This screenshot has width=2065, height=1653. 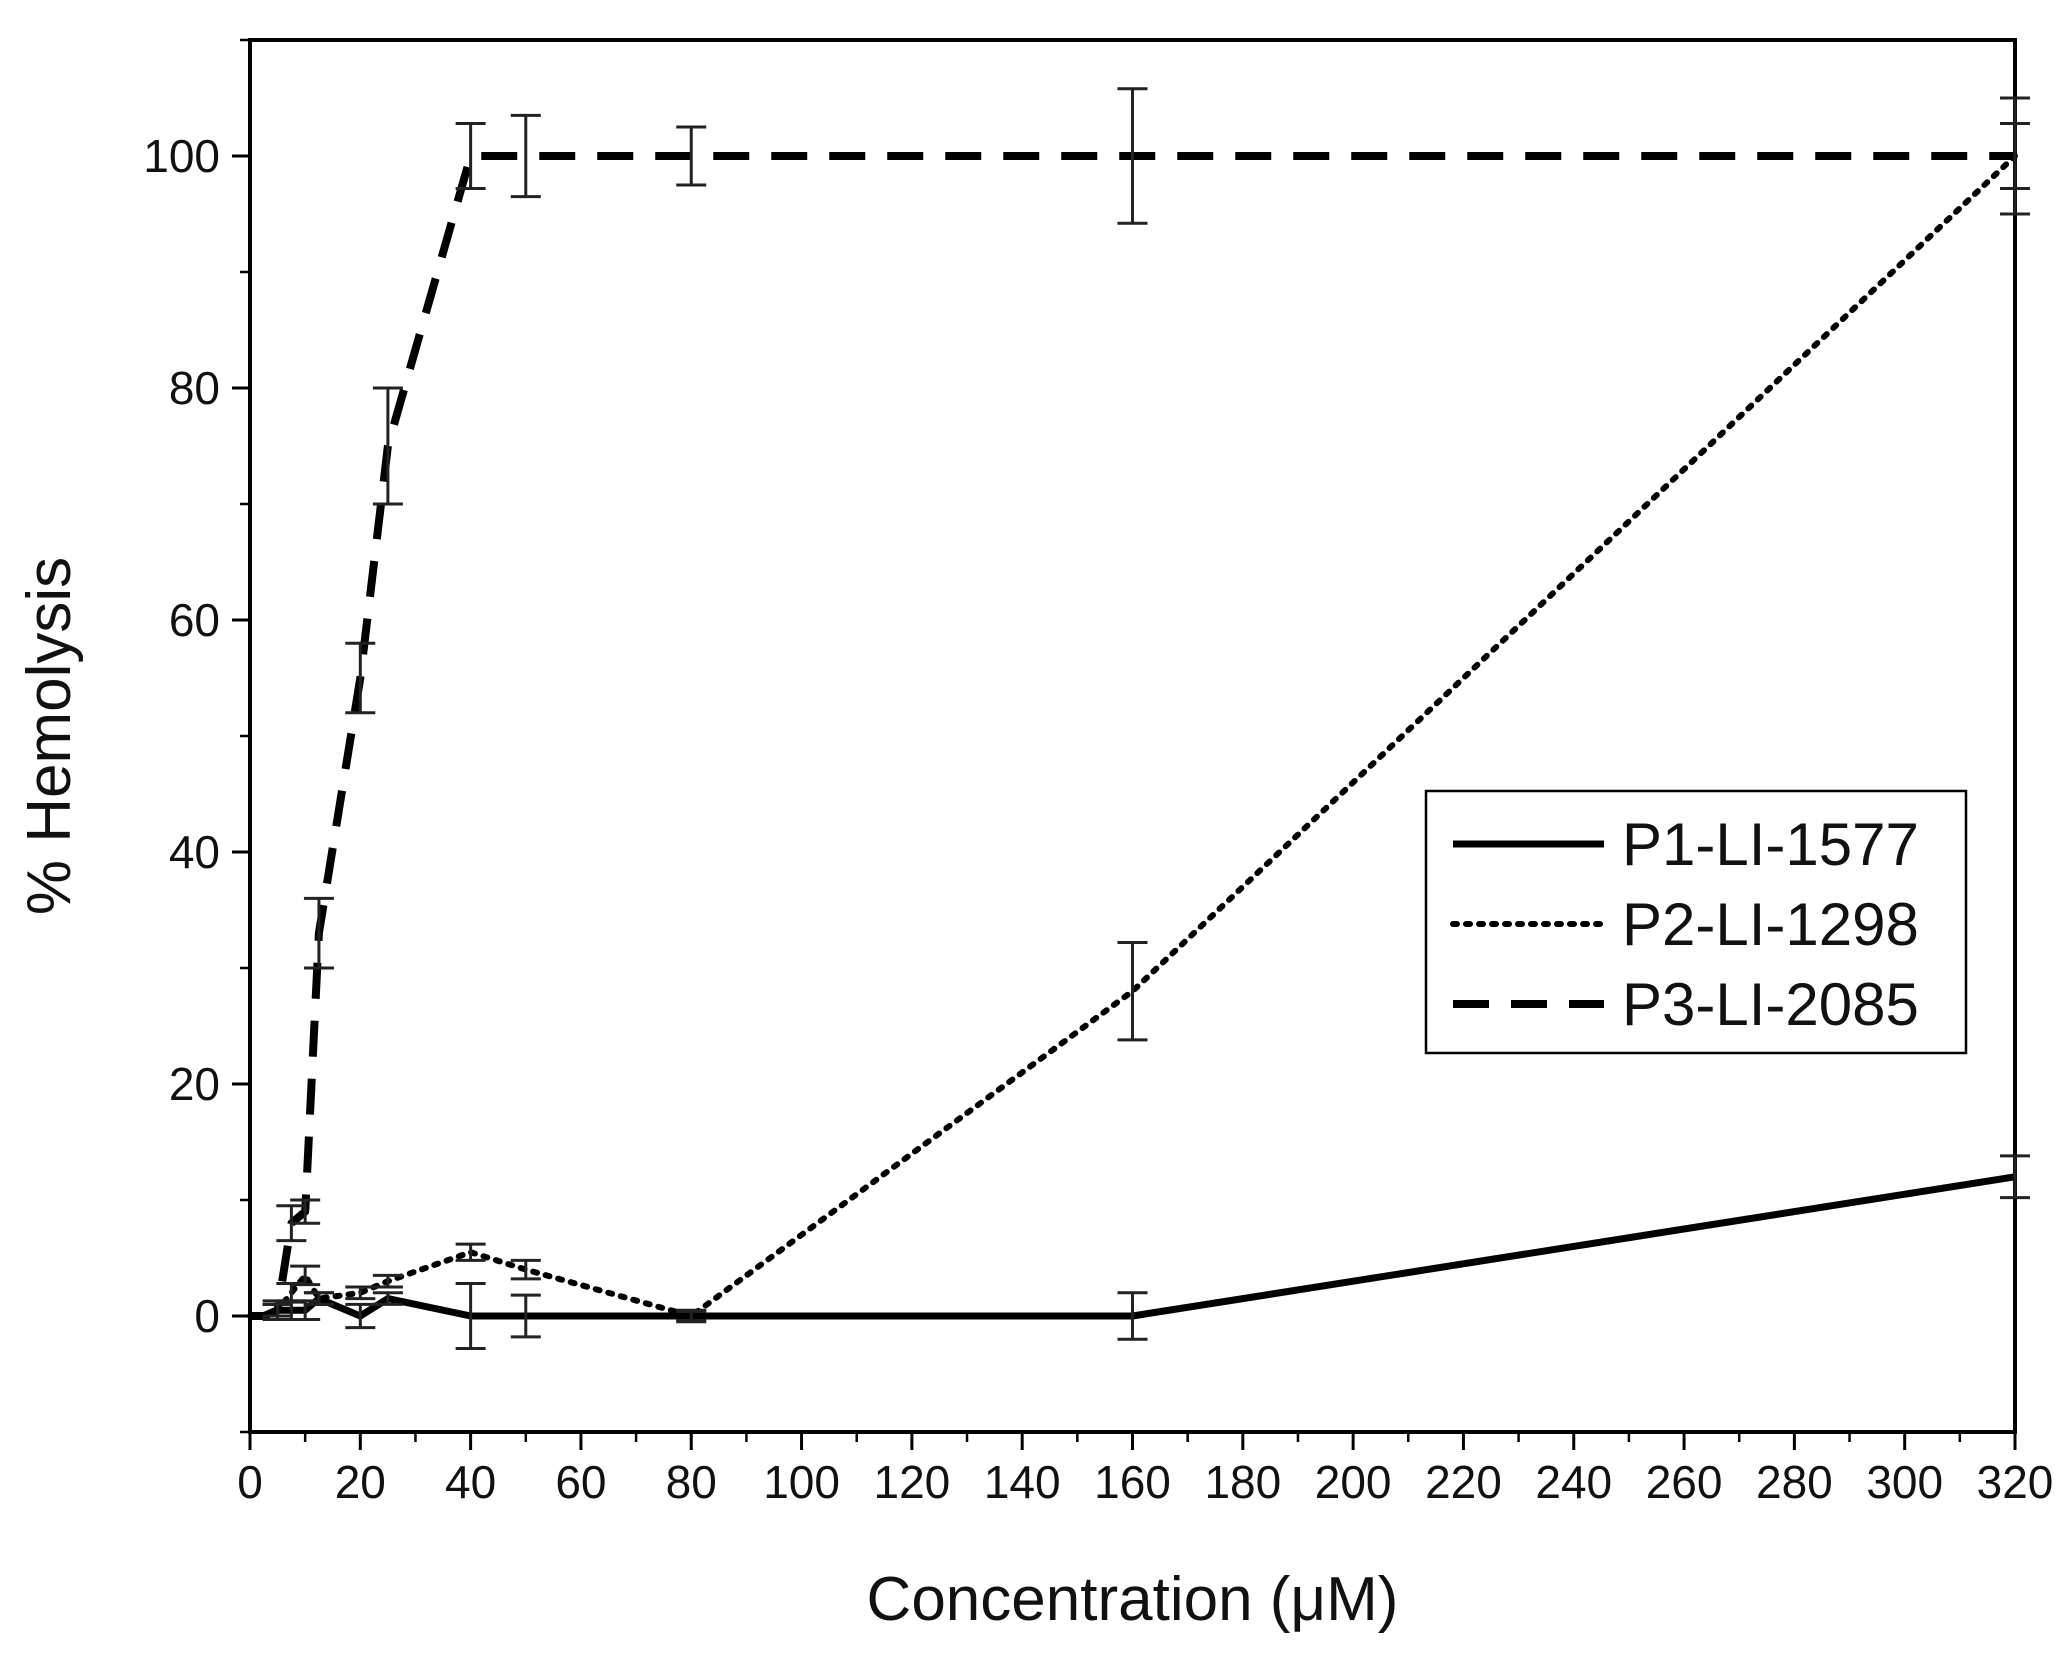 I want to click on x-tick-label: 200, so click(x=1353, y=1482).